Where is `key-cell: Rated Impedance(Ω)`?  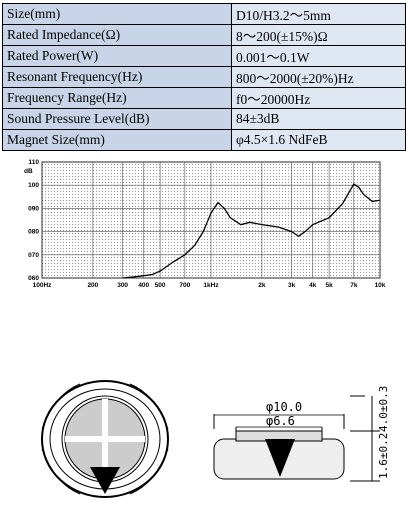
key-cell: Rated Impedance(Ω) is located at coordinates (117, 35).